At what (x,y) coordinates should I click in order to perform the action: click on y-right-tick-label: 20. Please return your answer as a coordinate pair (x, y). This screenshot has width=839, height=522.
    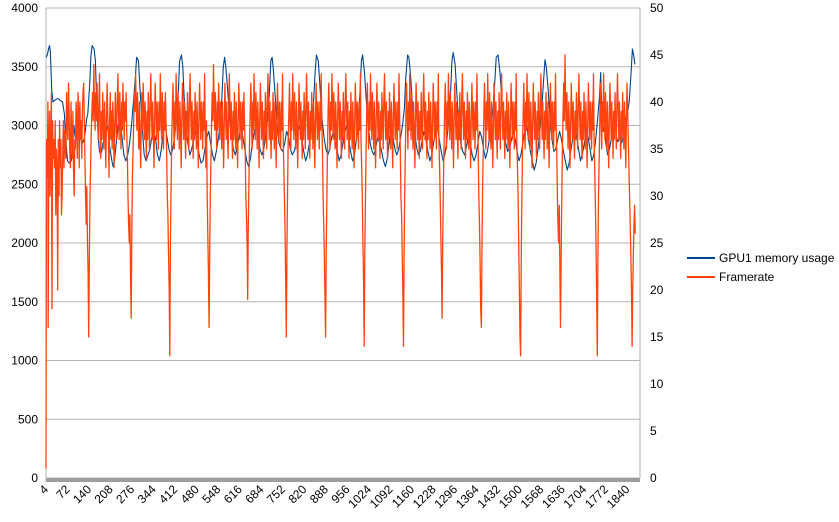
    Looking at the image, I should click on (657, 290).